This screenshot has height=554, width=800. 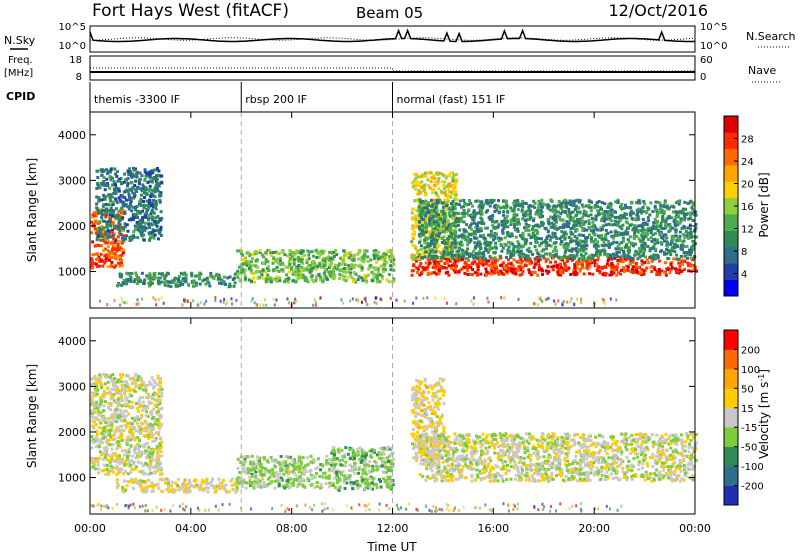 I want to click on noise-tick-right-bottom: 10^0, so click(x=713, y=46).